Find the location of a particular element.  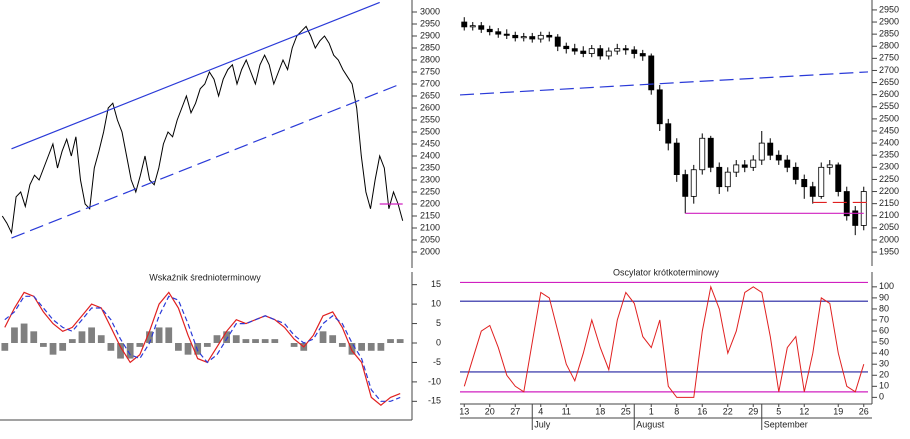

y-tick-label: 15 is located at coordinates (436, 284).